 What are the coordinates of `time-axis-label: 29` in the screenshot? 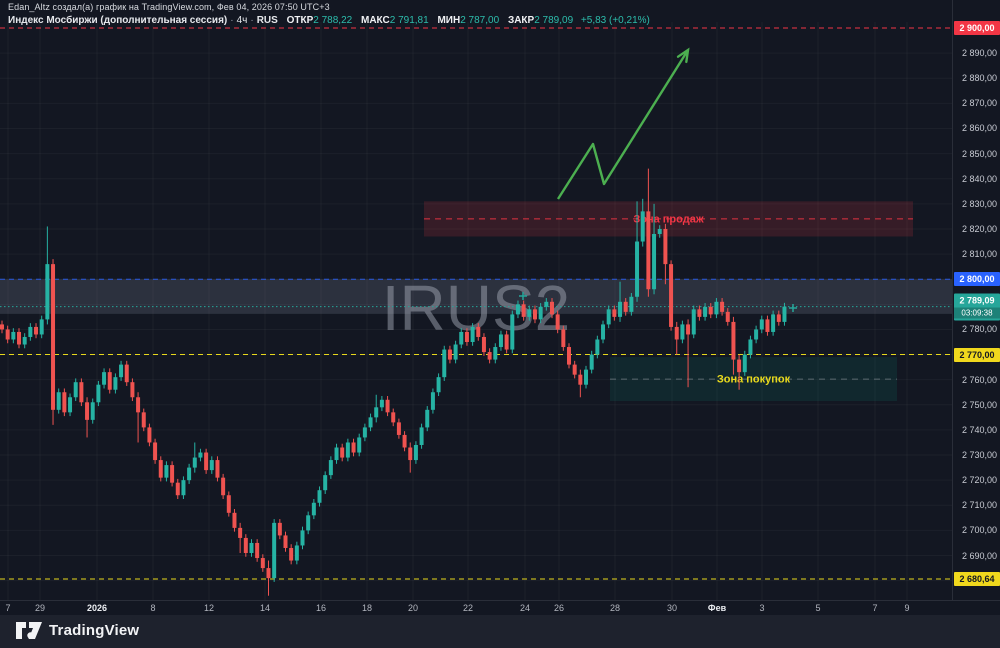 It's located at (40, 608).